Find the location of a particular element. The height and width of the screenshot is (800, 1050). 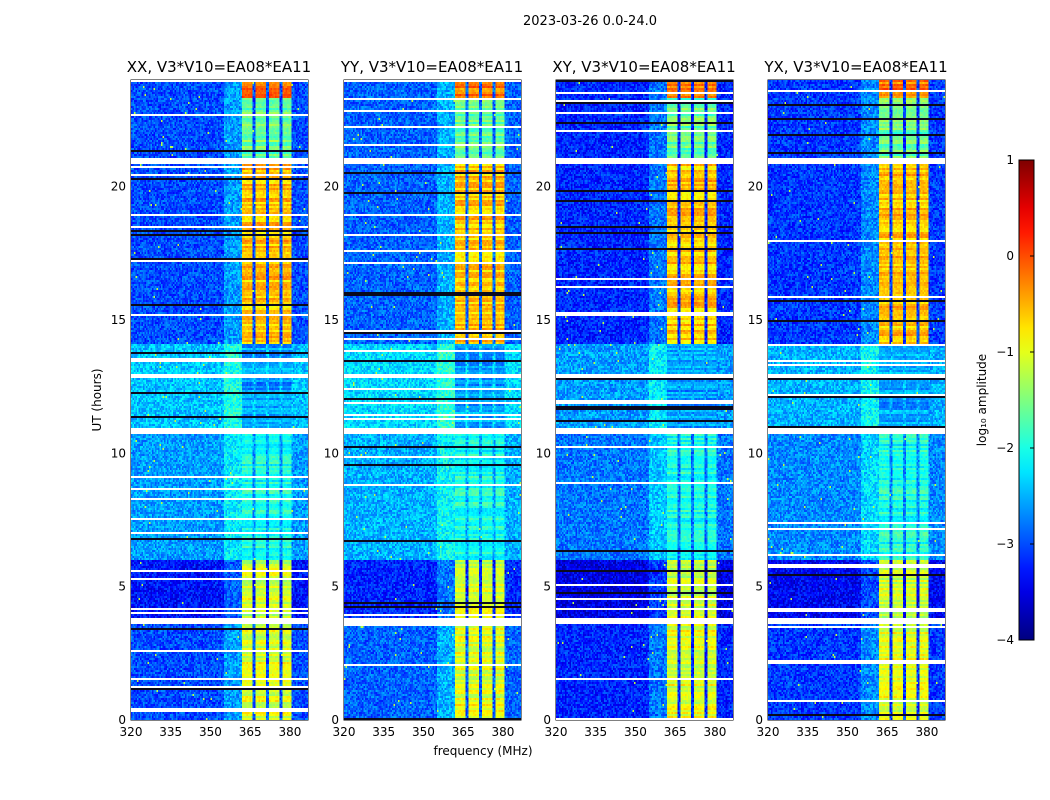

colorbar-tick-label: −1 is located at coordinates (1005, 352).